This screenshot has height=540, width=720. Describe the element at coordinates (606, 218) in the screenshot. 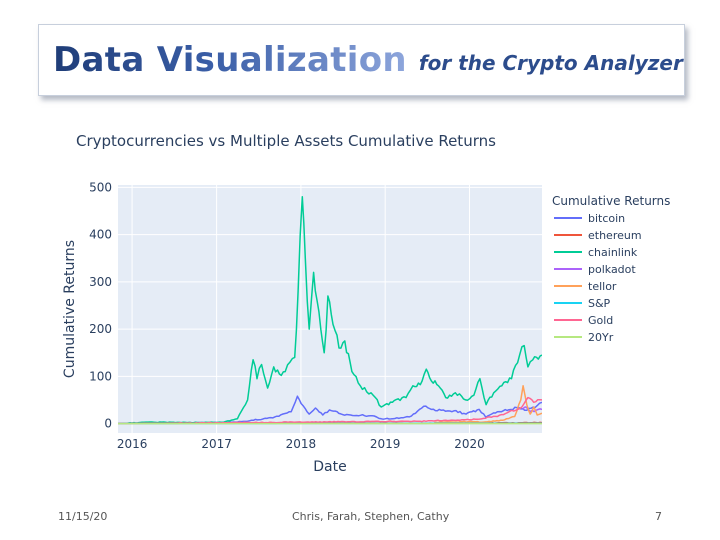

I see `legend-label-bitcoin: bitcoin` at that location.